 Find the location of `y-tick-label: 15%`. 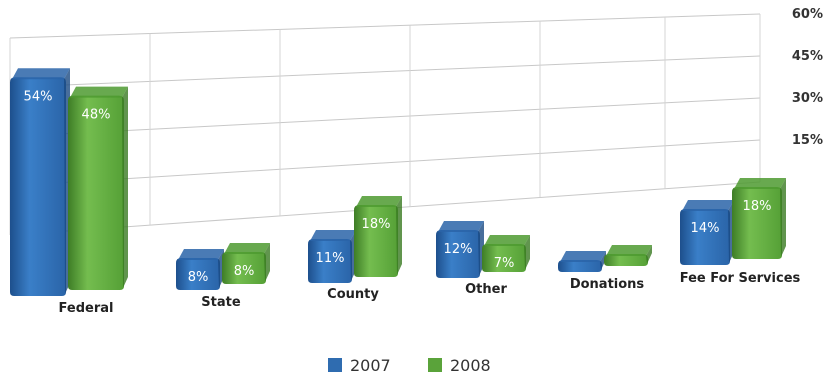

y-tick-label: 15% is located at coordinates (807, 140).